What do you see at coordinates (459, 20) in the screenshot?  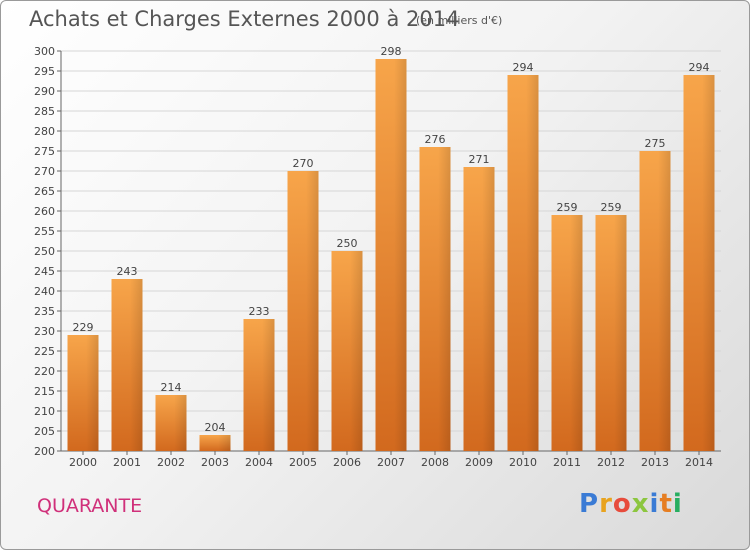 I see `chart-subtitle: (en milliers d'€)` at bounding box center [459, 20].